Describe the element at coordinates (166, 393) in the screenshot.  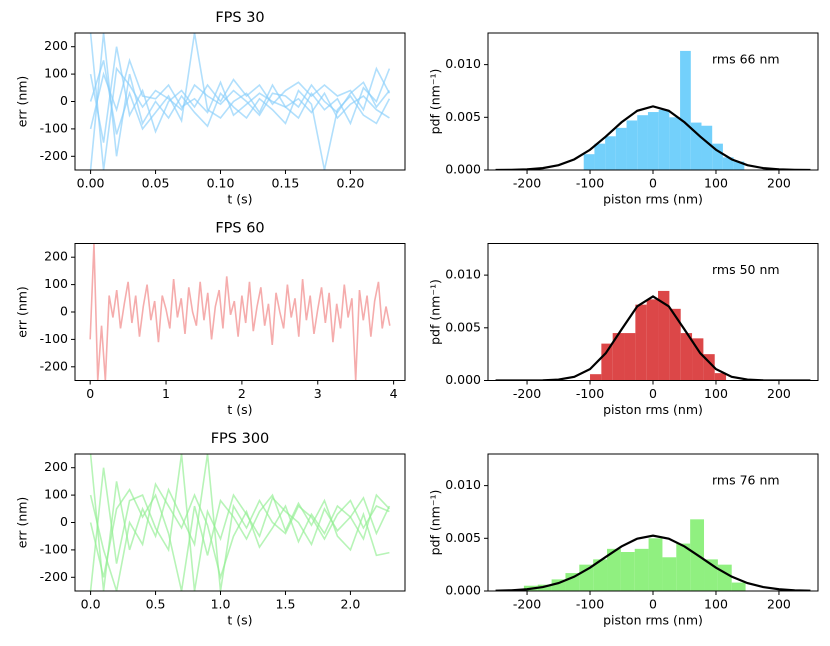
I see `x-tick-label: 1` at that location.